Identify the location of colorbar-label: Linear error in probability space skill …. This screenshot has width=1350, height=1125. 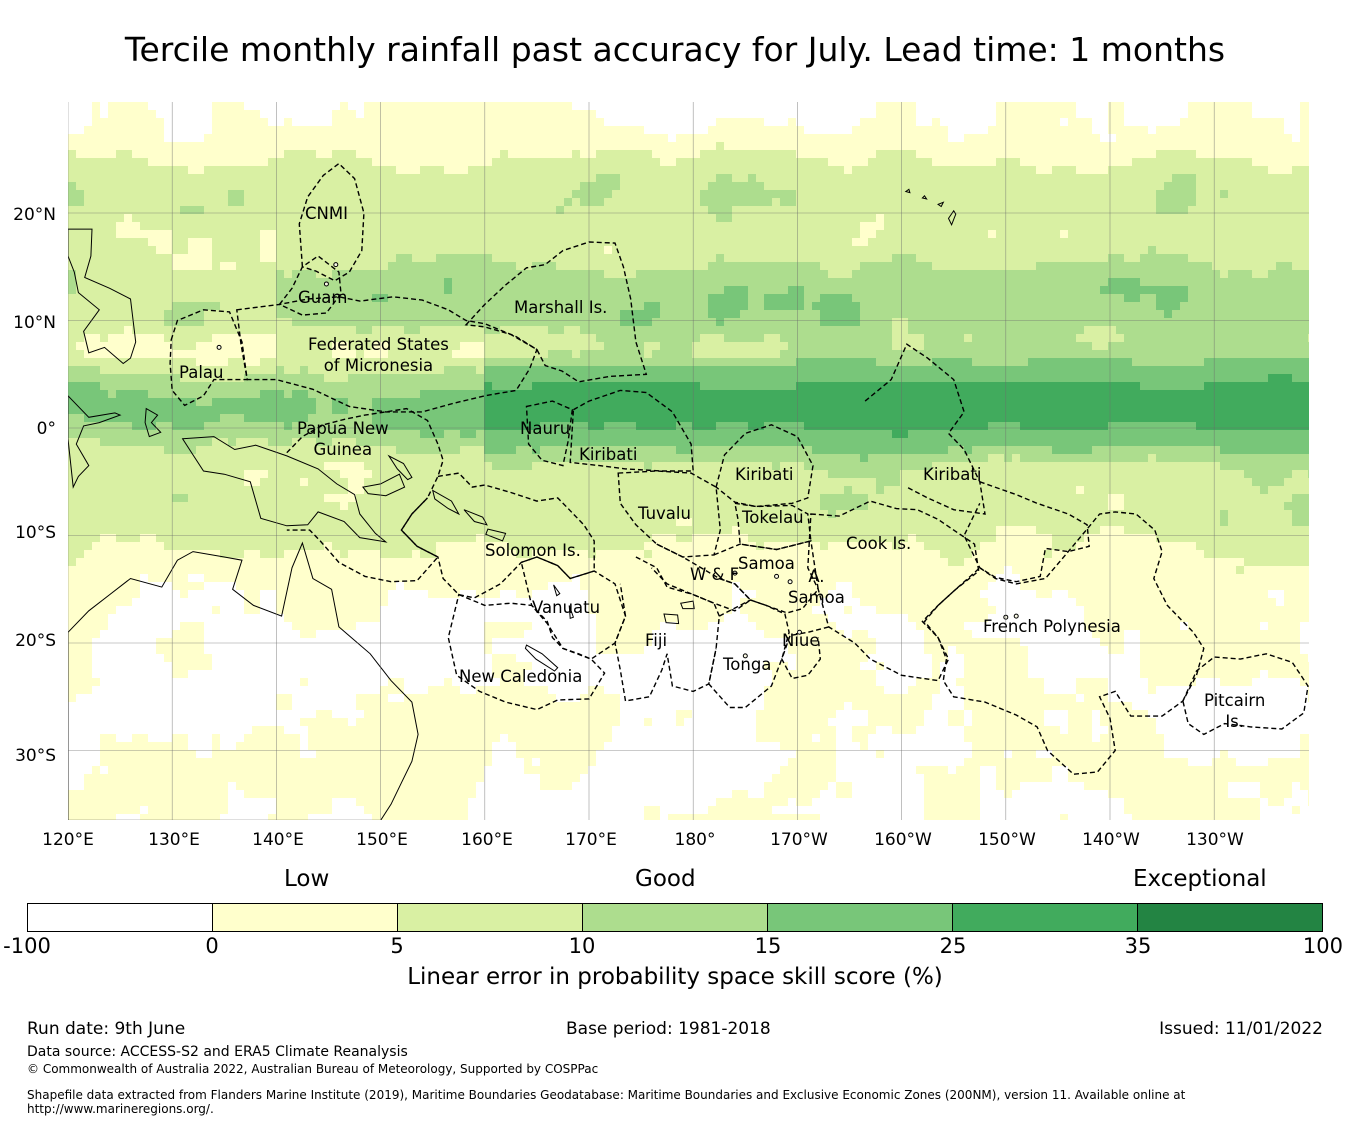
(675, 977).